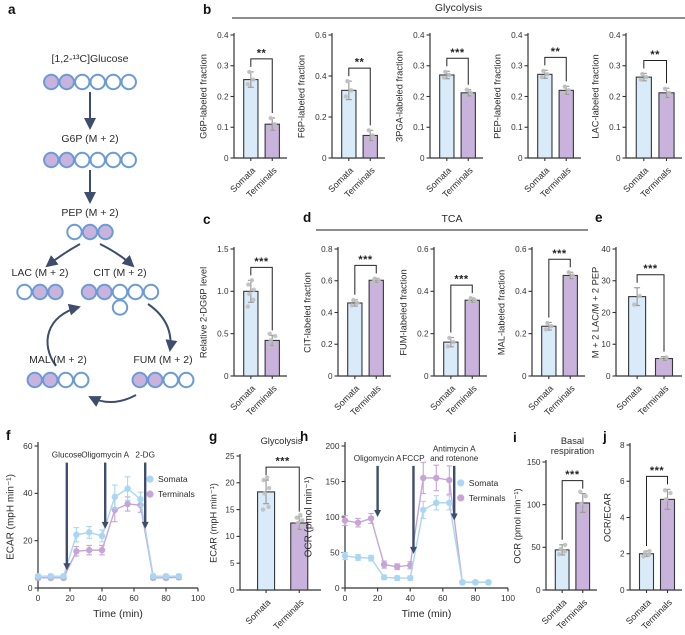 Image resolution: width=685 pixels, height=635 pixels. I want to click on svg-text: PEP (M + 2), so click(89, 213).